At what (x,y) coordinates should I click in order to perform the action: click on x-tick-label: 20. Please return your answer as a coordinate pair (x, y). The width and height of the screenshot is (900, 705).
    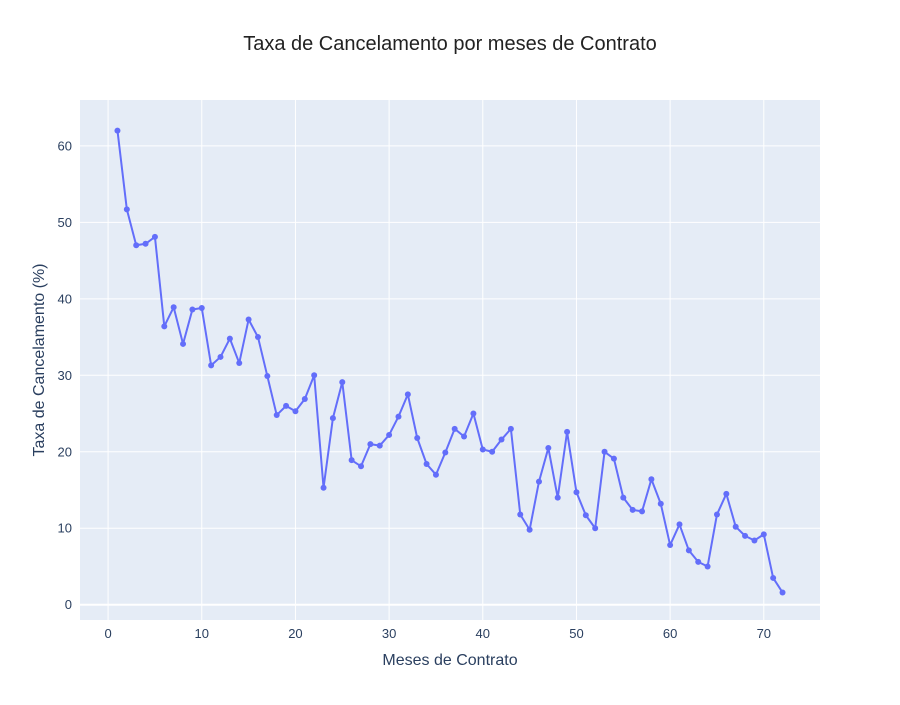
    Looking at the image, I should click on (295, 633).